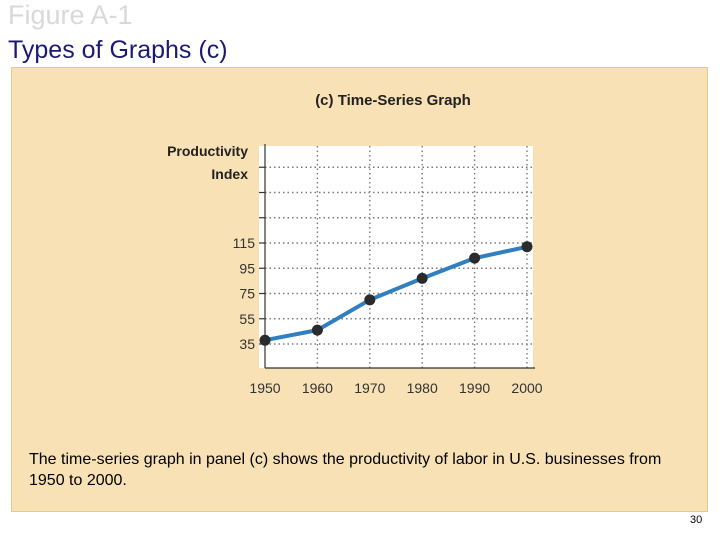 The height and width of the screenshot is (540, 720). Describe the element at coordinates (70, 15) in the screenshot. I see `figure-label: Figure A-1` at that location.